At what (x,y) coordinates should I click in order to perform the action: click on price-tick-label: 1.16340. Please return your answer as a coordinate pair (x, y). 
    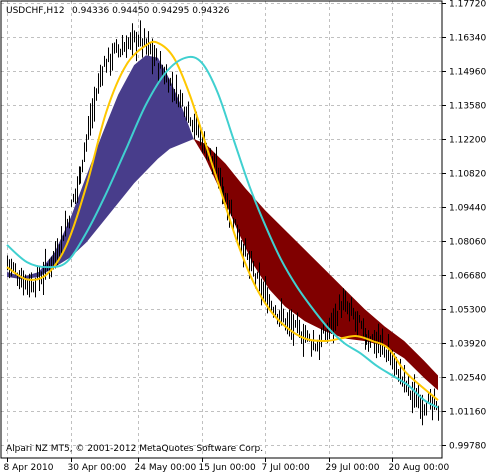
    Looking at the image, I should click on (467, 39).